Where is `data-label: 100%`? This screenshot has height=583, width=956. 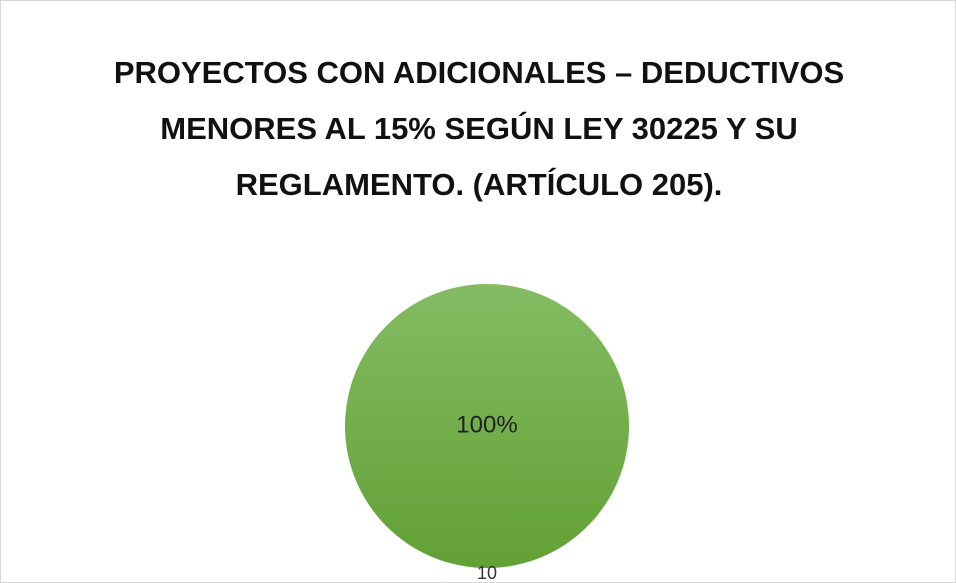 data-label: 100% is located at coordinates (486, 424).